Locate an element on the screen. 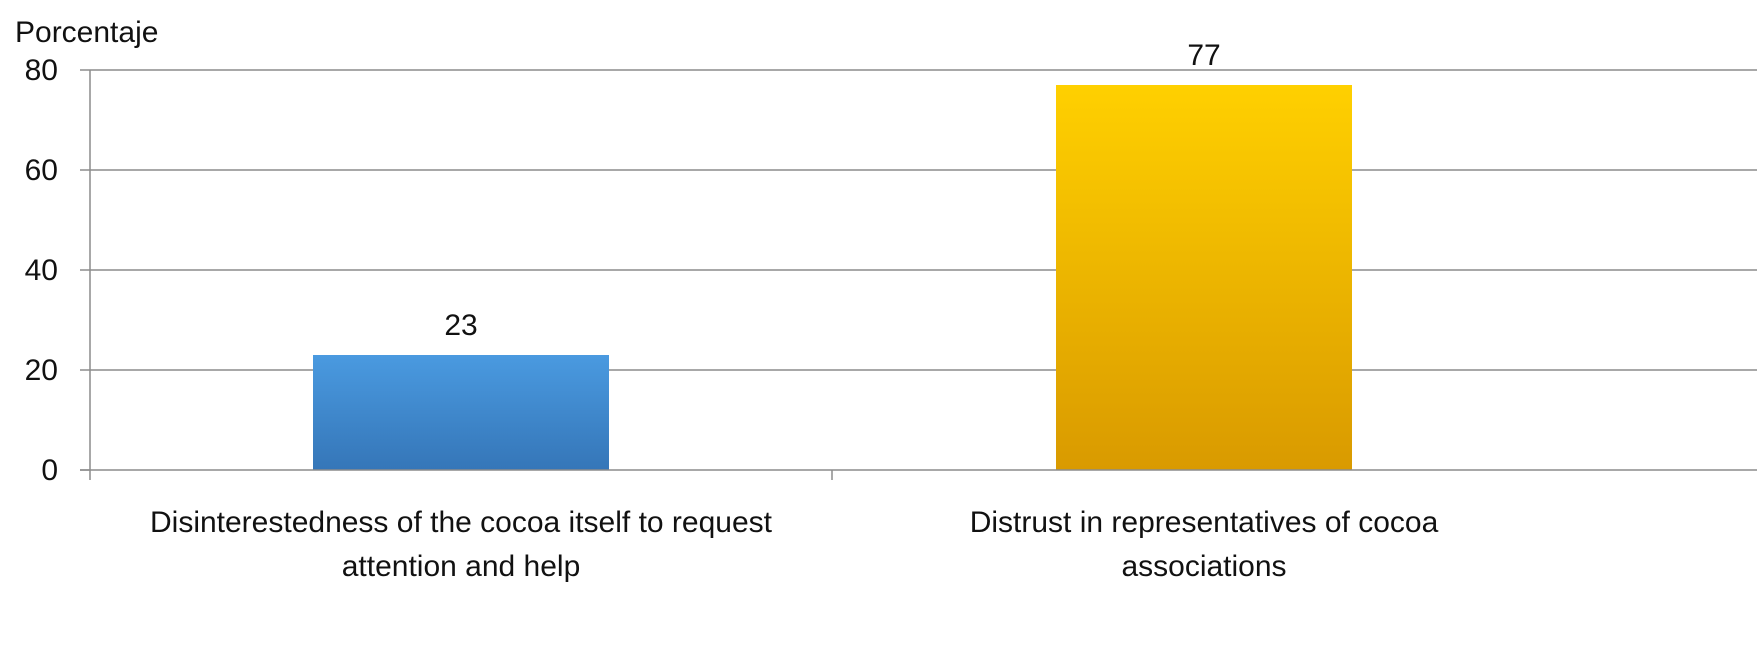 This screenshot has height=653, width=1757. y-axis-ticks: 0 20 40 60 80 is located at coordinates (57, 270).